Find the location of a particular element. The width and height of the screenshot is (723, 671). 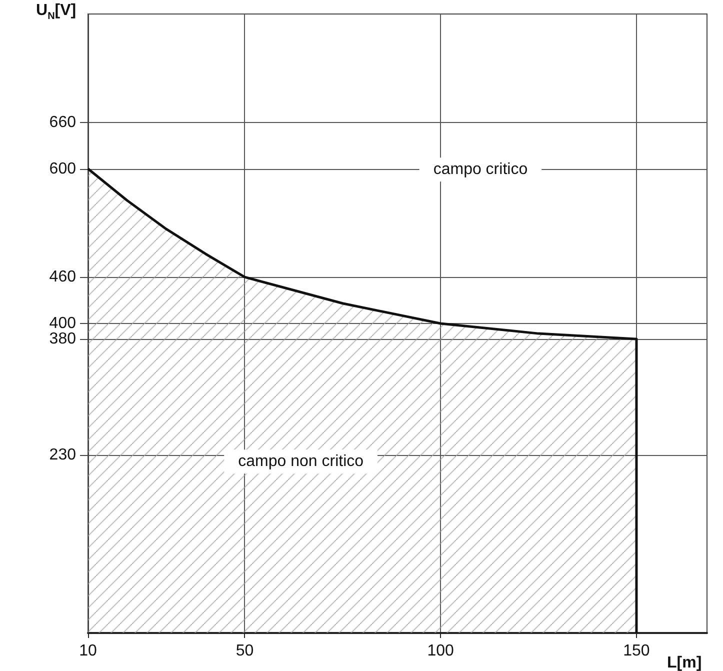

x-tick-label: 10 is located at coordinates (88, 651).